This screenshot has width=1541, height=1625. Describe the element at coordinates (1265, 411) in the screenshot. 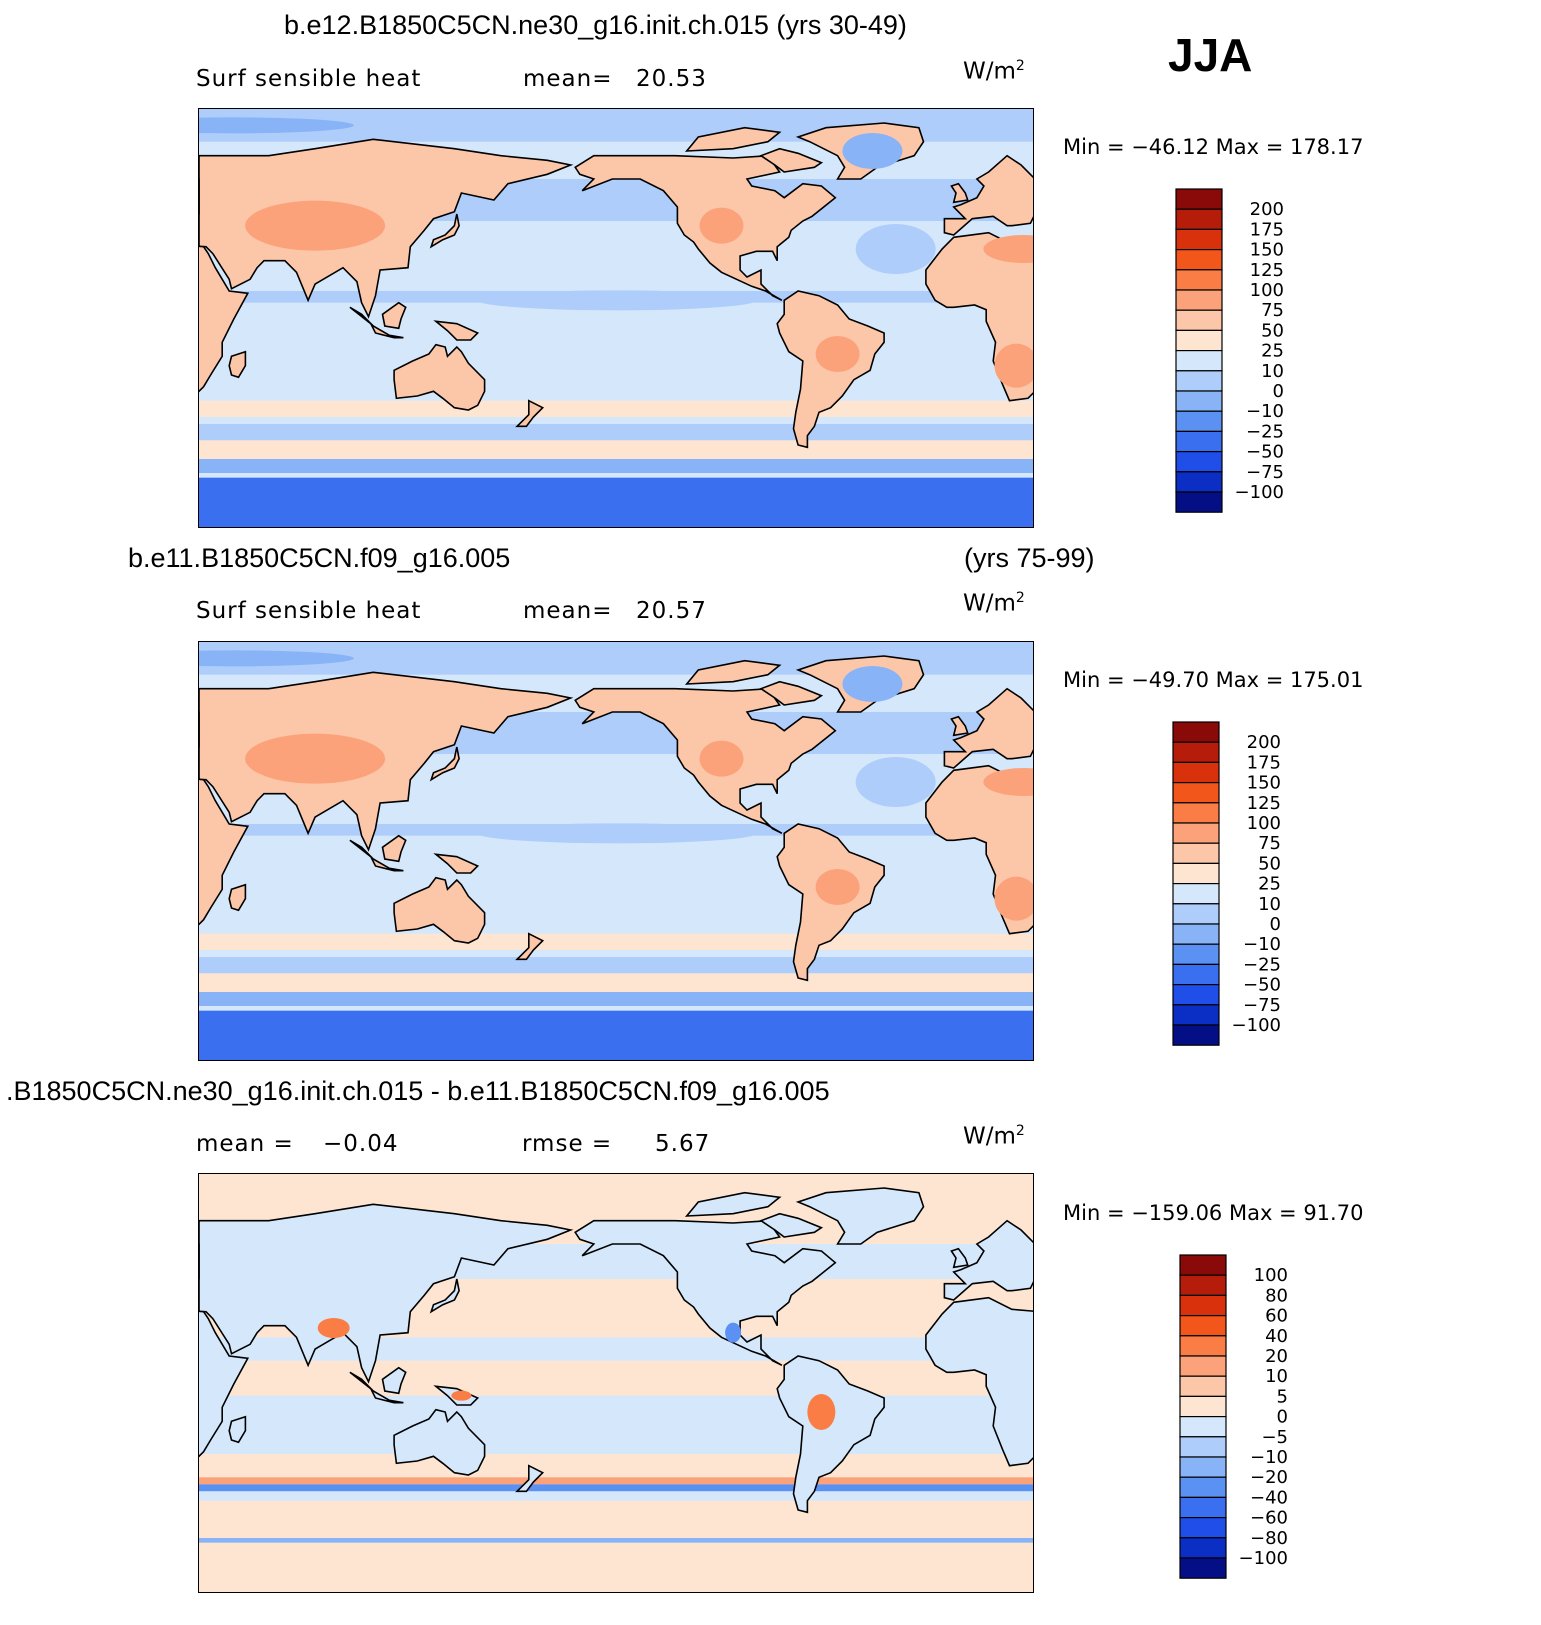

I see `colorbar-tick-label: −10` at that location.